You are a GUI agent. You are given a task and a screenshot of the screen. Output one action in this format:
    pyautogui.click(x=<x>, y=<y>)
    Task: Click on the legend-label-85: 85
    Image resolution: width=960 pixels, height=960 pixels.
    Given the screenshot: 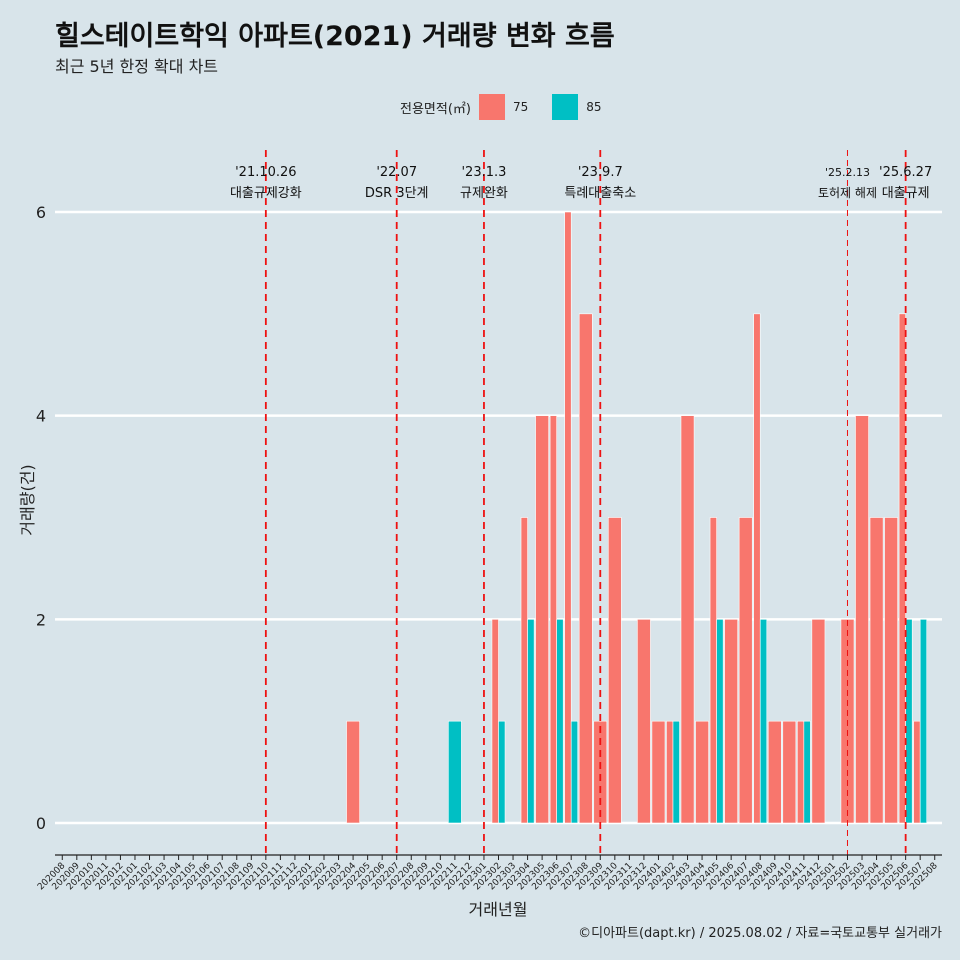 What is the action you would take?
    pyautogui.click(x=594, y=107)
    